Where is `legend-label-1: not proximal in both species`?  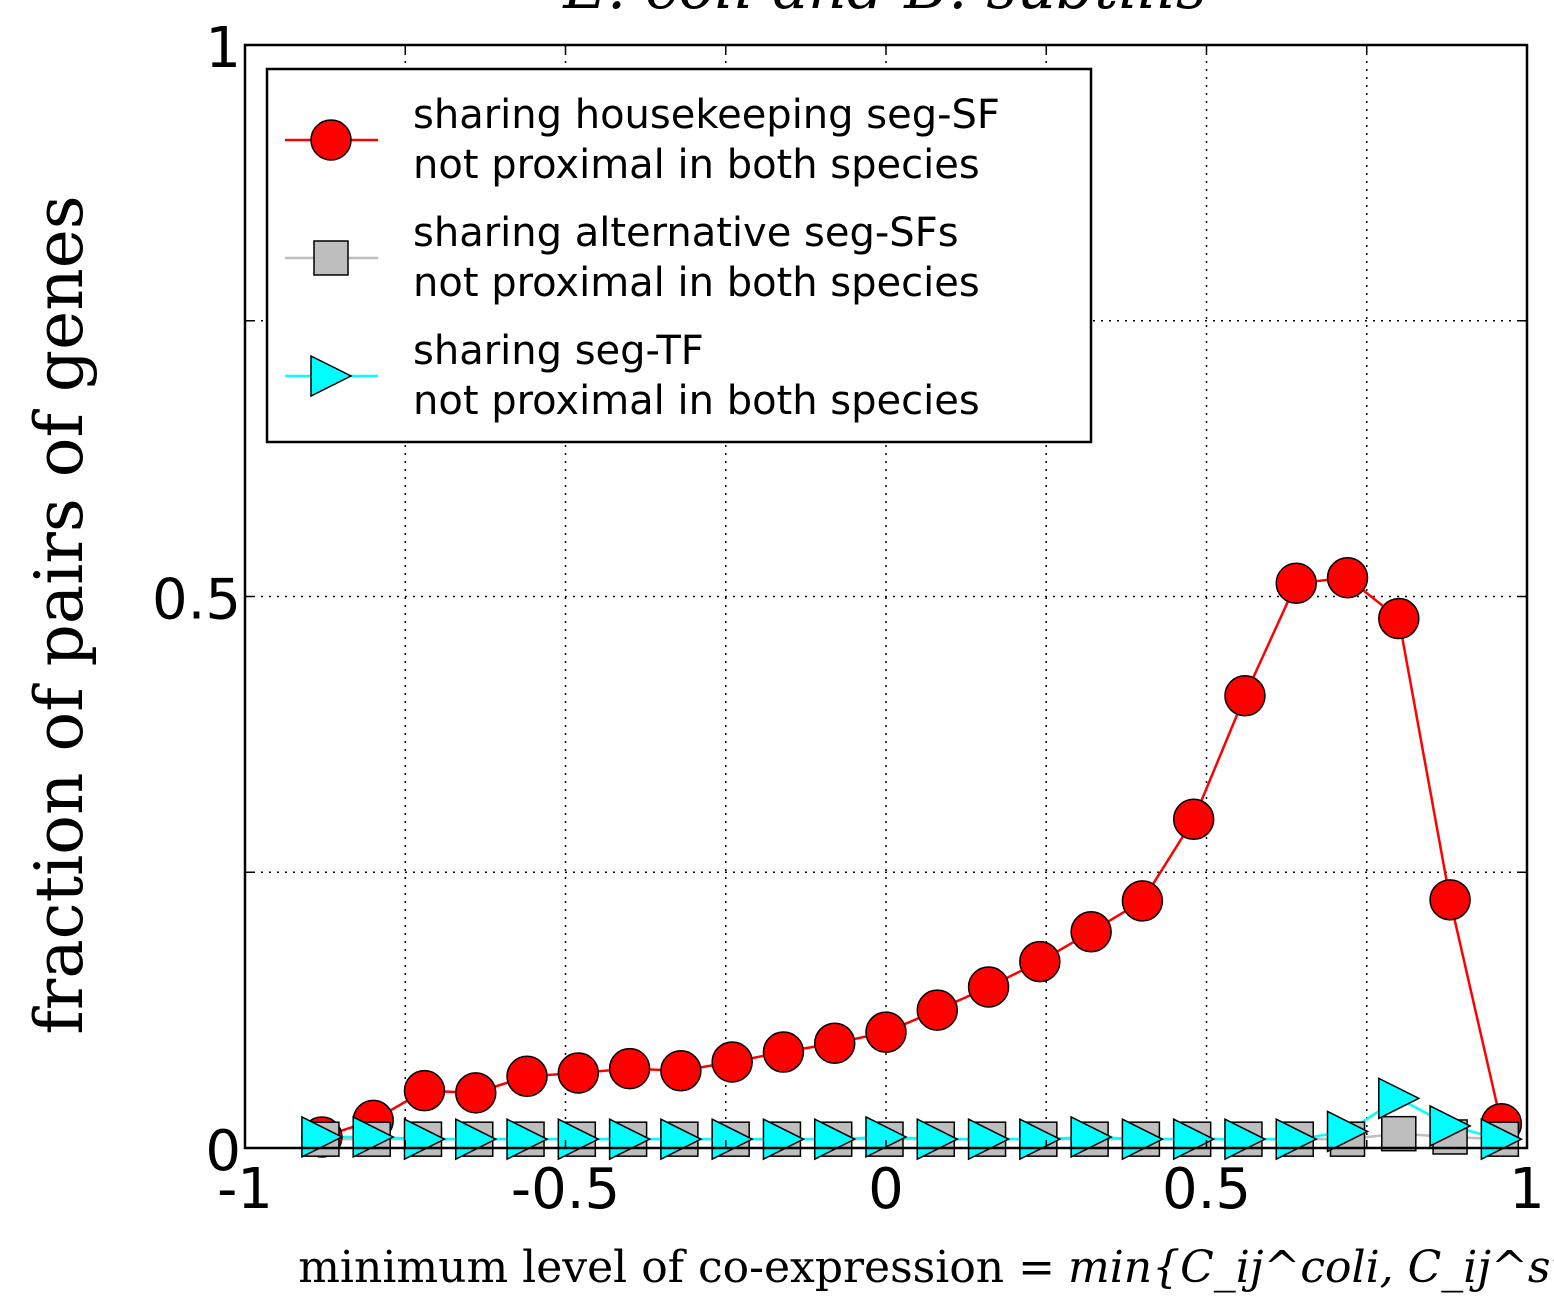
legend-label-1: not proximal in both species is located at coordinates (696, 283).